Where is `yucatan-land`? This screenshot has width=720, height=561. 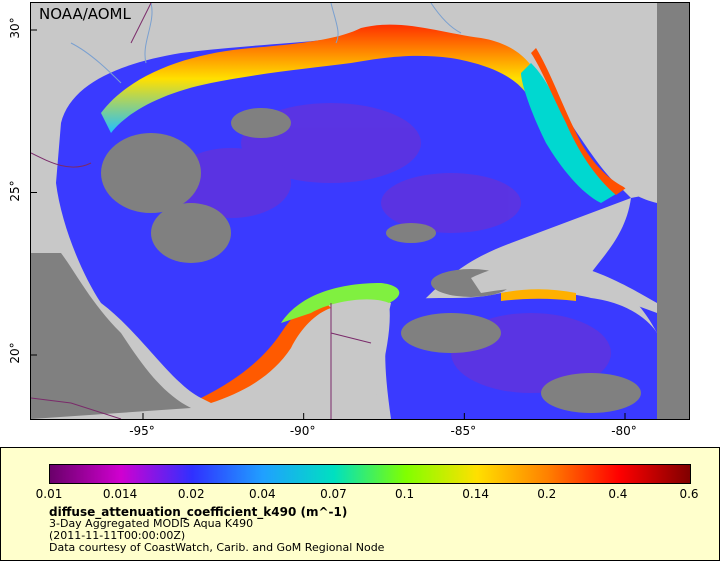 yucatan-land is located at coordinates (320, 357).